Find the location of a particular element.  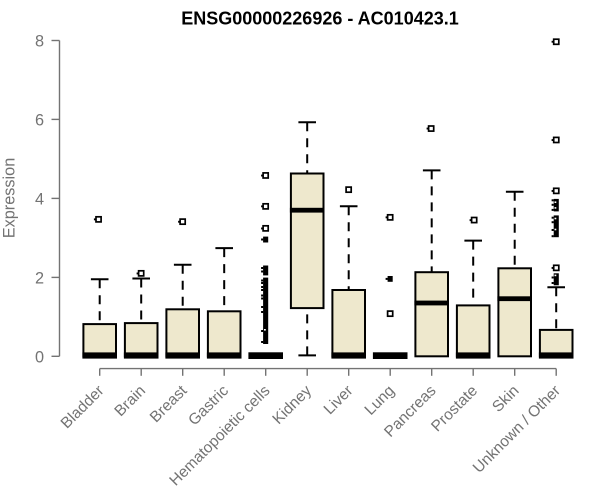

svg-text: ENSG00000226926 - AC010423.1 is located at coordinates (320, 19).